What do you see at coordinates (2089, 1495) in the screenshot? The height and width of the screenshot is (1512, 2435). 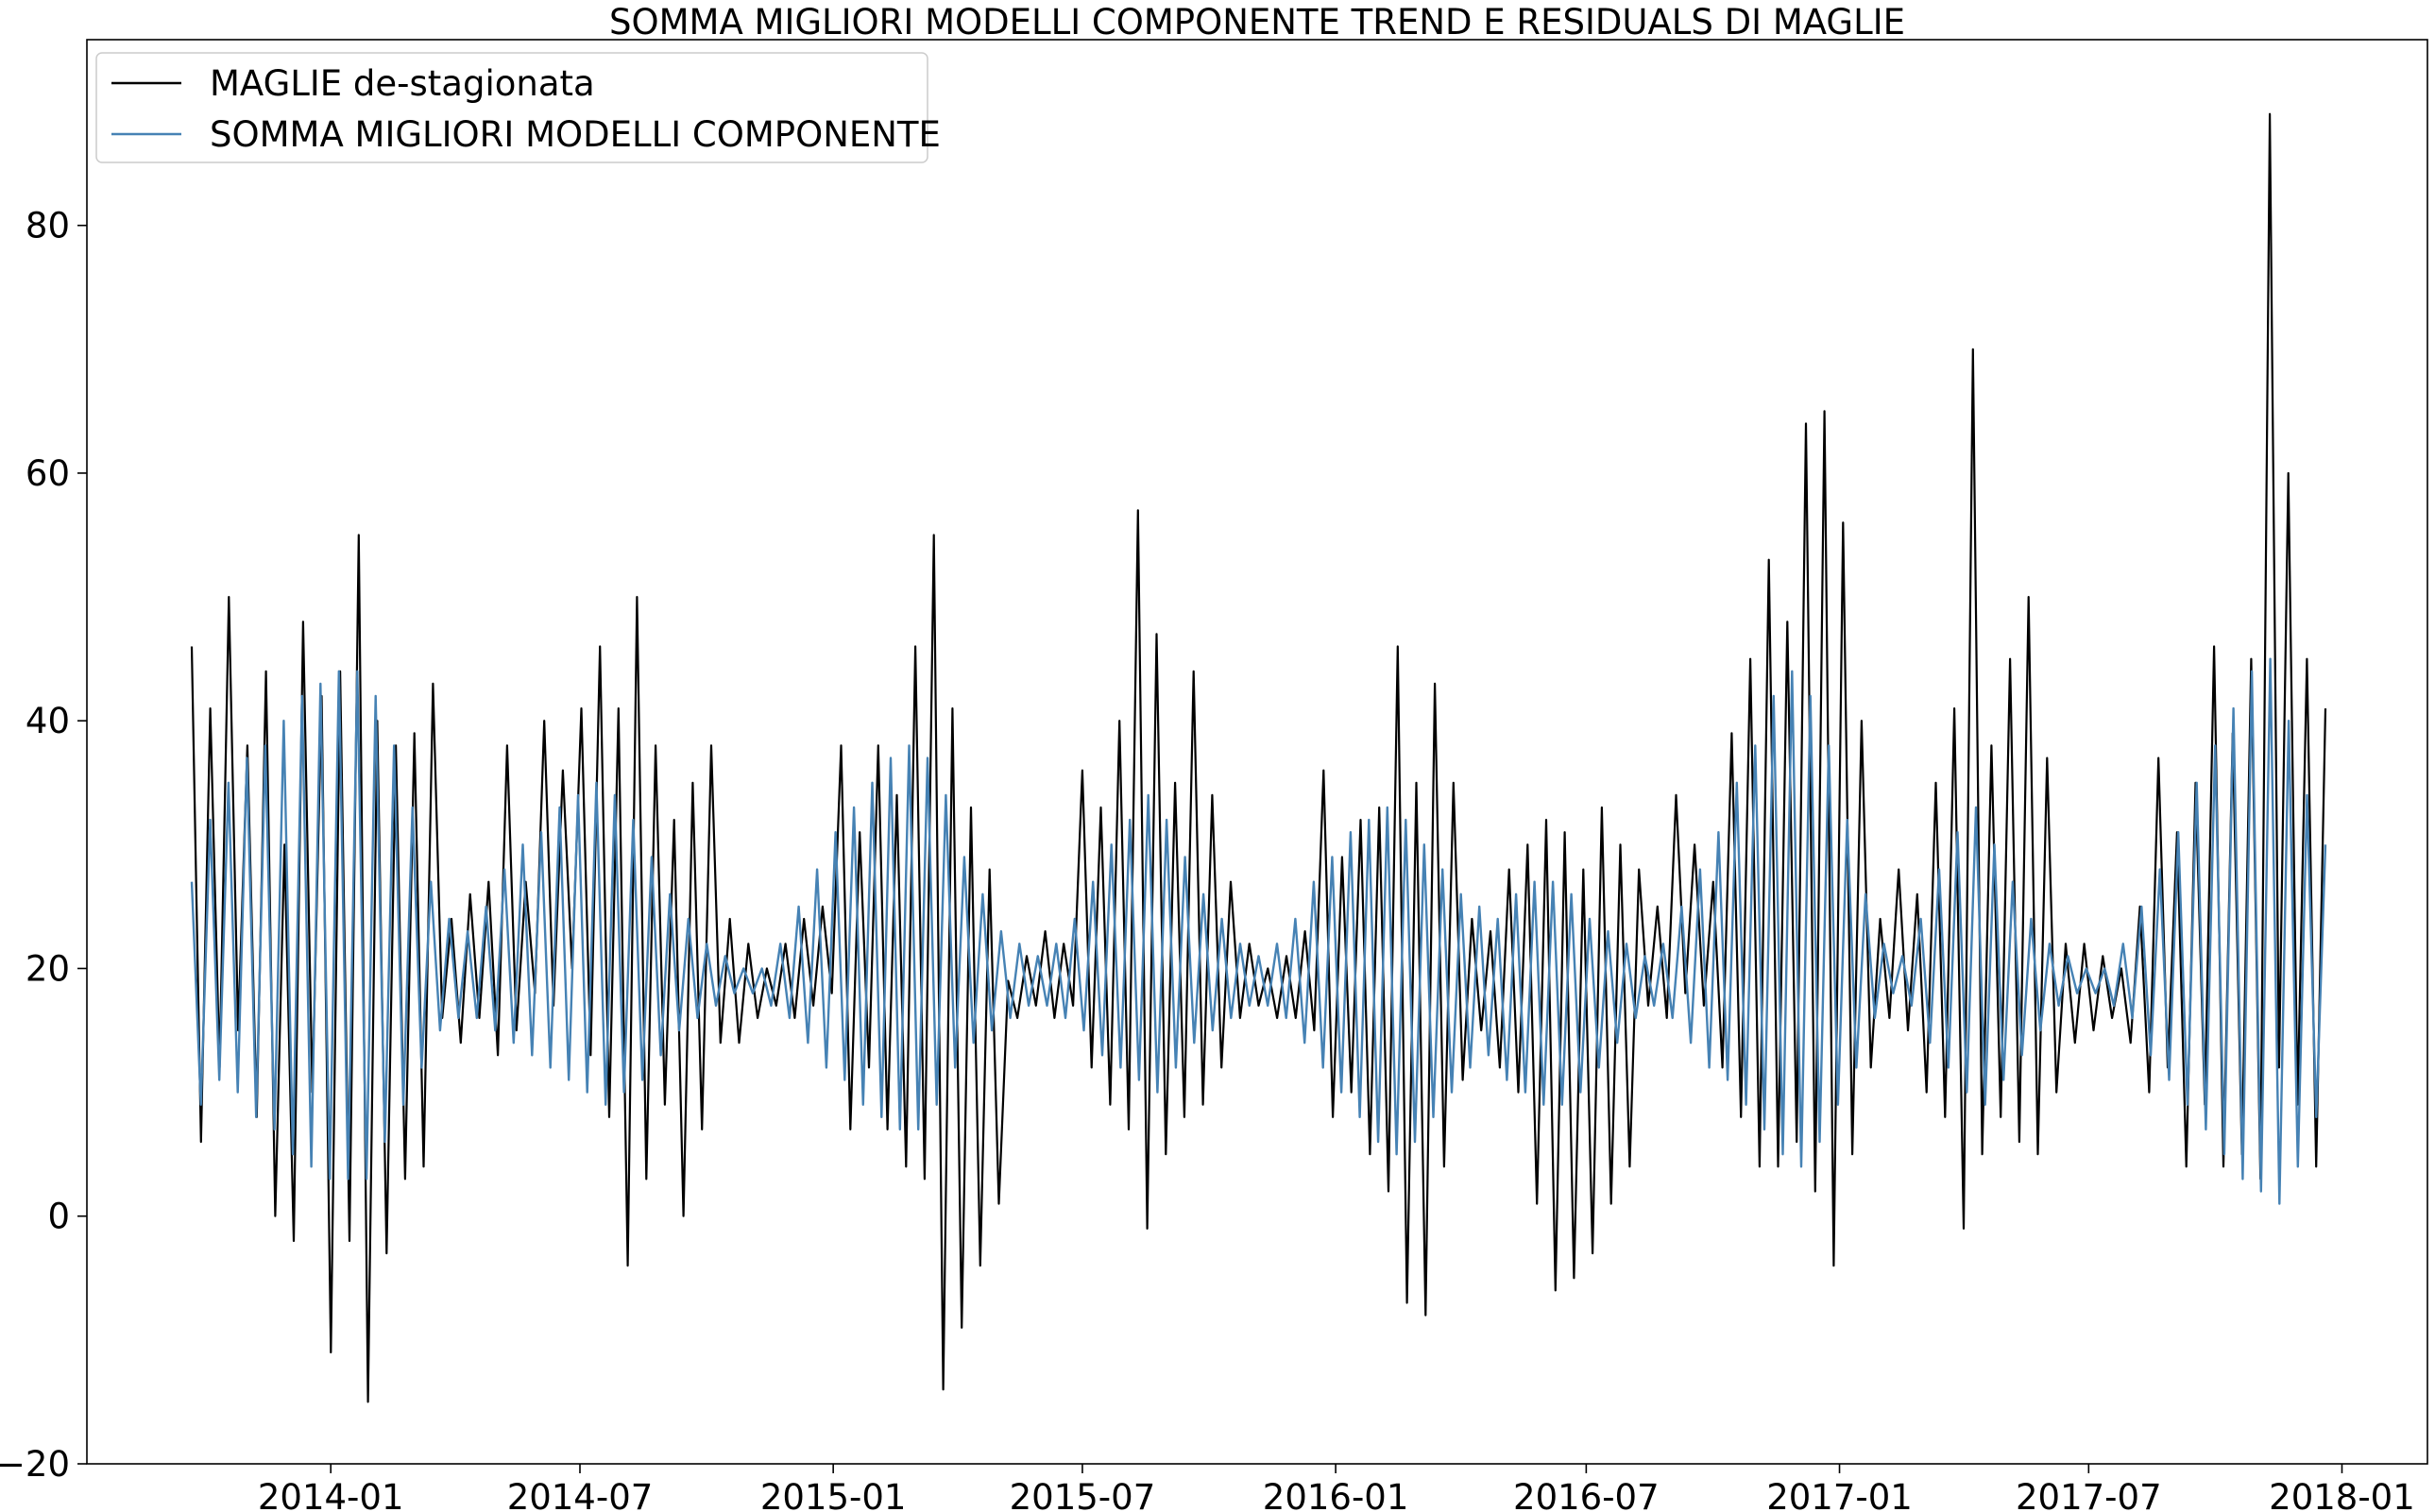 I see `x-tick-label: 2017-07` at bounding box center [2089, 1495].